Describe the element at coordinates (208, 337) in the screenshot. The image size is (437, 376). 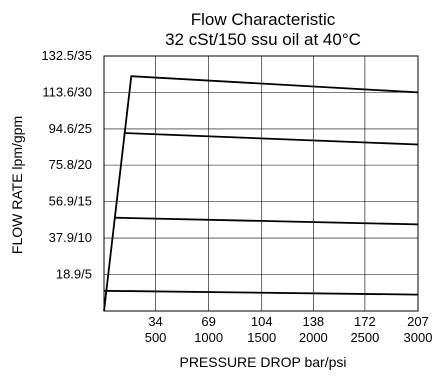
I see `x-tick-label-psi: 1000` at that location.